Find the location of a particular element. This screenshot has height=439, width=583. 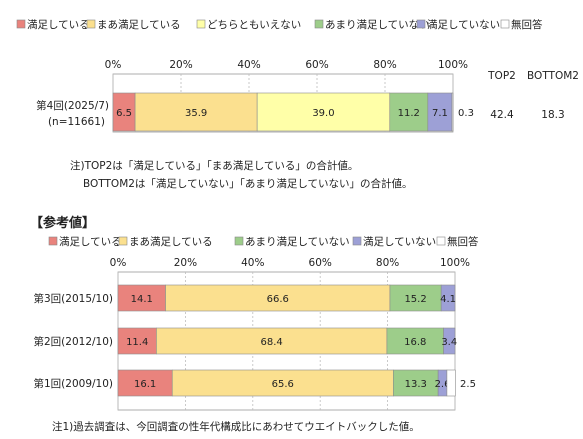

chart1-value-label-0-0: 6.5 is located at coordinates (124, 113).